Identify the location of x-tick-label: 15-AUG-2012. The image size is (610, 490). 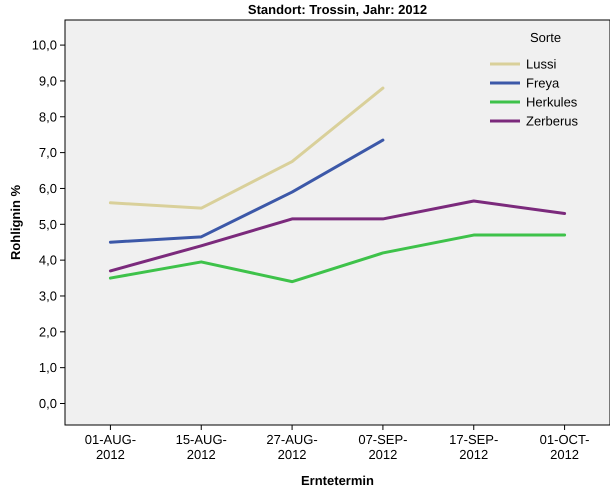
(201, 447).